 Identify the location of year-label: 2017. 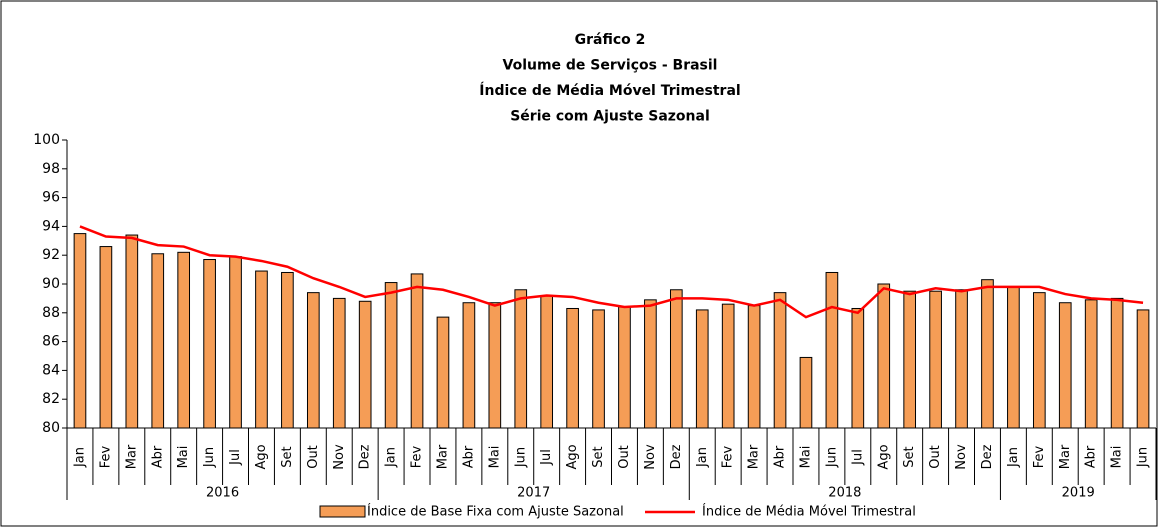
(533, 493).